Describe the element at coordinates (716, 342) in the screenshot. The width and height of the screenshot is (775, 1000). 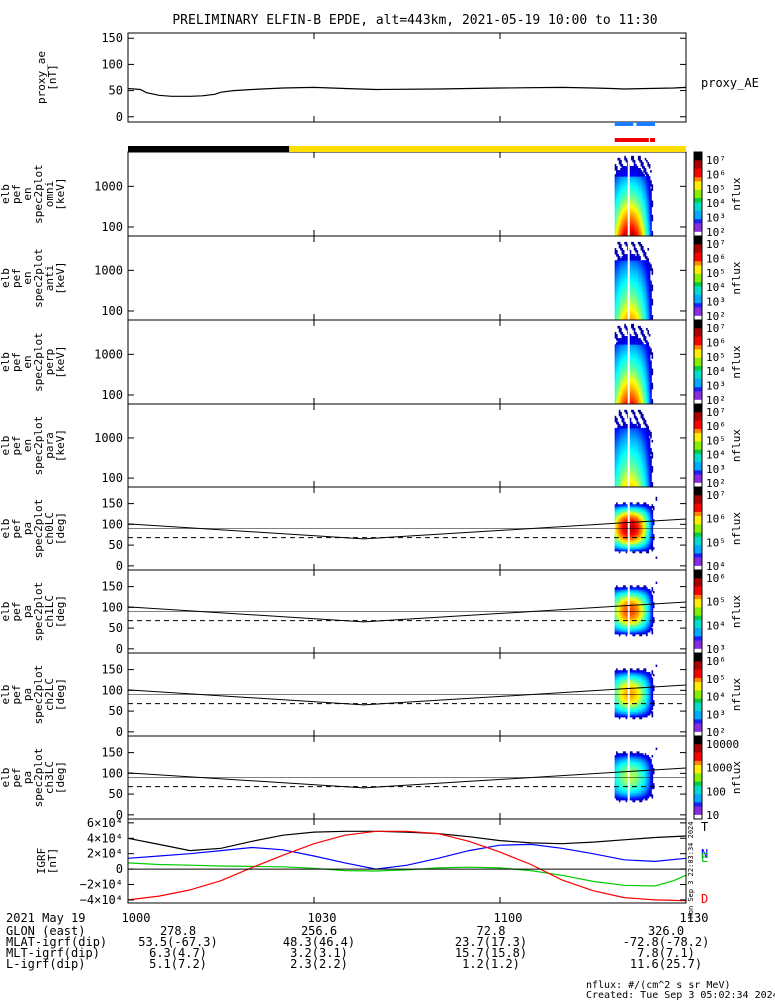
I see `colorbar-tick-label: 10⁶` at that location.